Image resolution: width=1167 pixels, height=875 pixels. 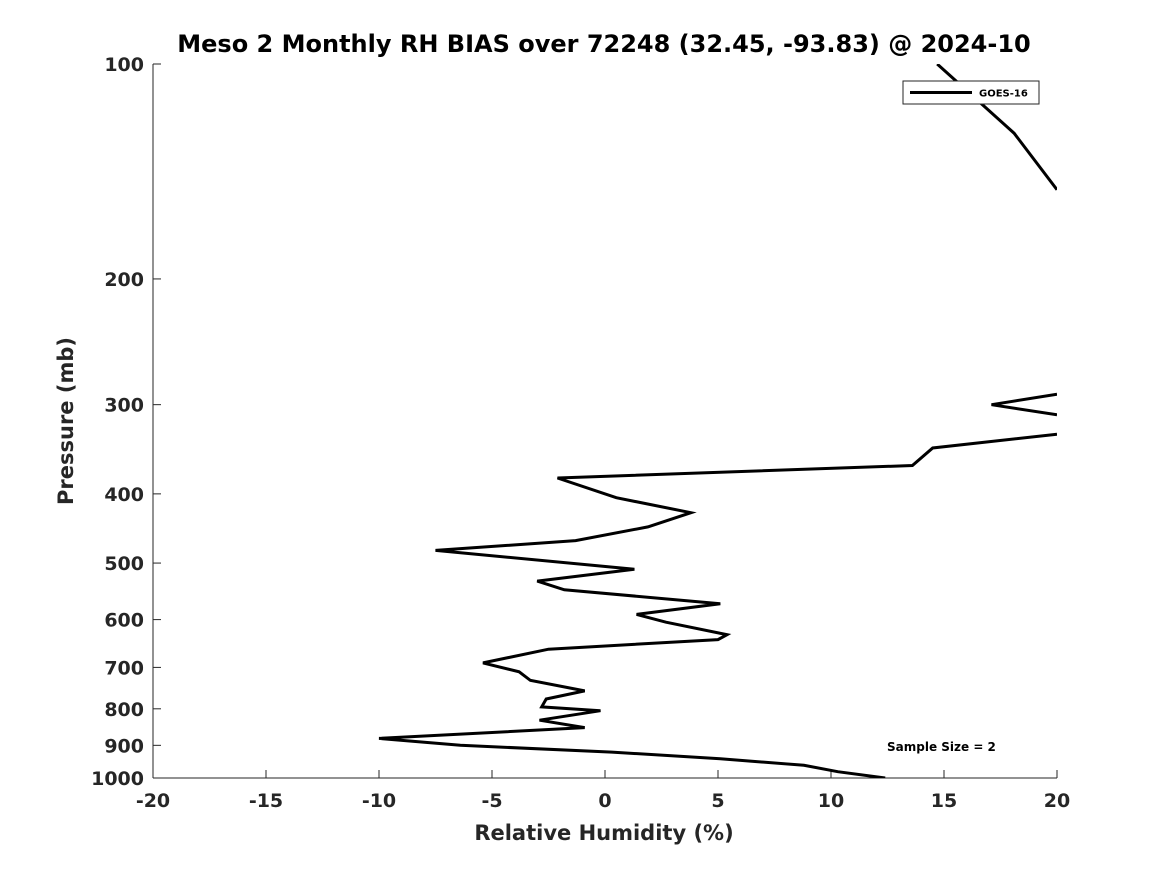 I want to click on y-tick-label: 100, so click(x=124, y=65).